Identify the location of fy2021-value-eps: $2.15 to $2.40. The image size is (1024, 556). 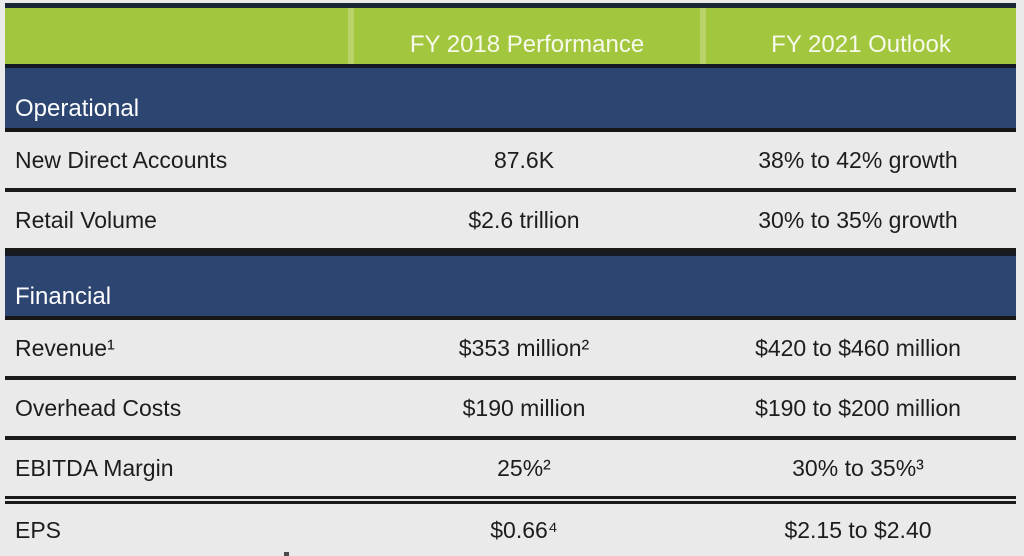
(858, 529).